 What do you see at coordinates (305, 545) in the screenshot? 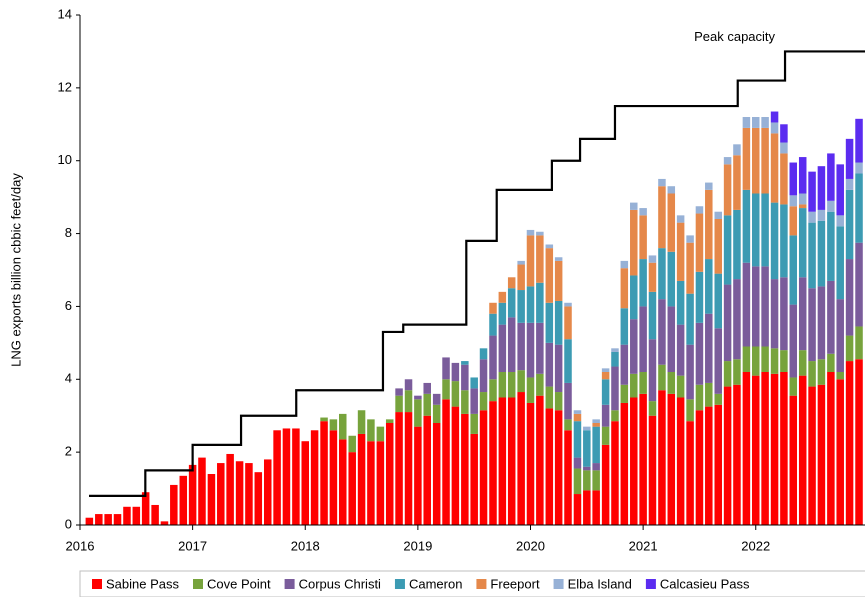
I see `x-tick-label: 2018` at bounding box center [305, 545].